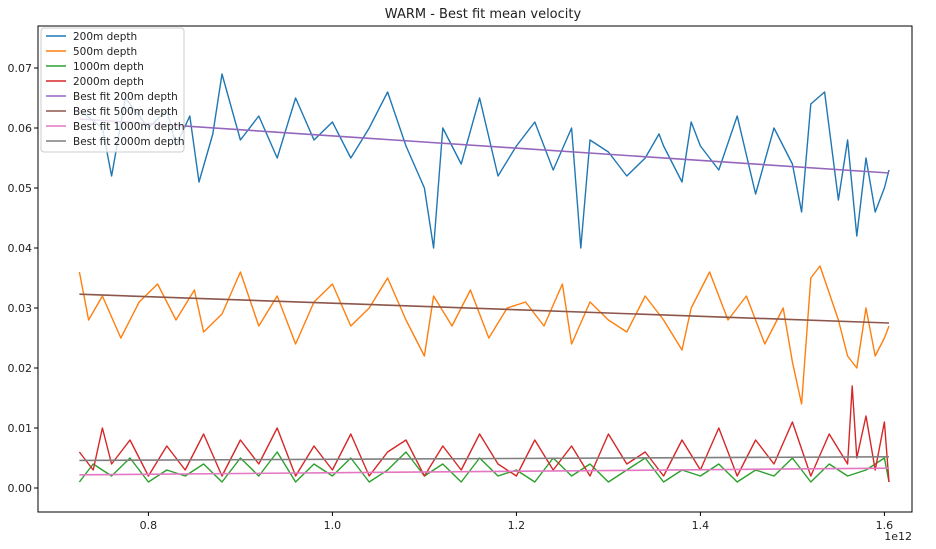 The width and height of the screenshot is (936, 549). What do you see at coordinates (333, 525) in the screenshot?
I see `x-tick-label-1: 1.0` at bounding box center [333, 525].